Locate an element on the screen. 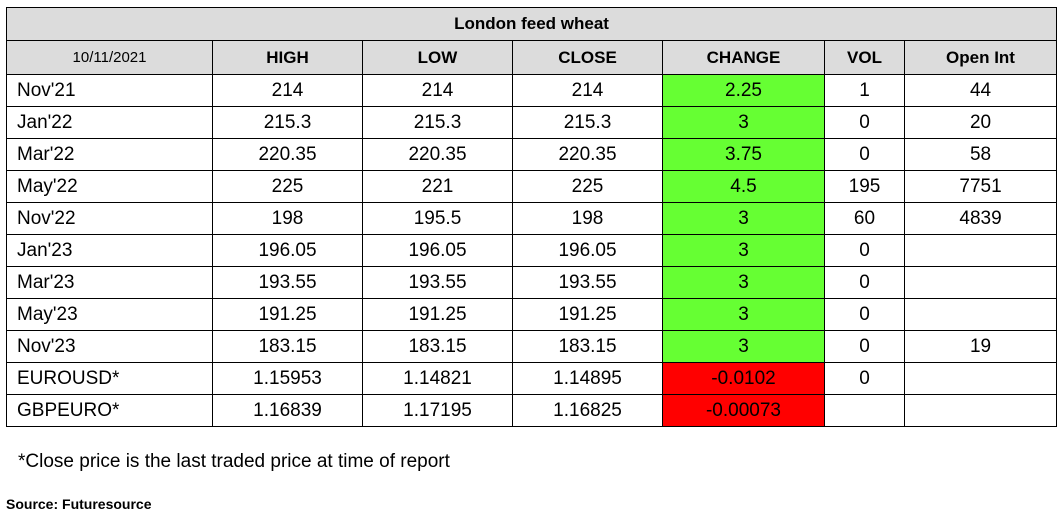 This screenshot has width=1062, height=518. close-cell: 193.55 is located at coordinates (587, 282).